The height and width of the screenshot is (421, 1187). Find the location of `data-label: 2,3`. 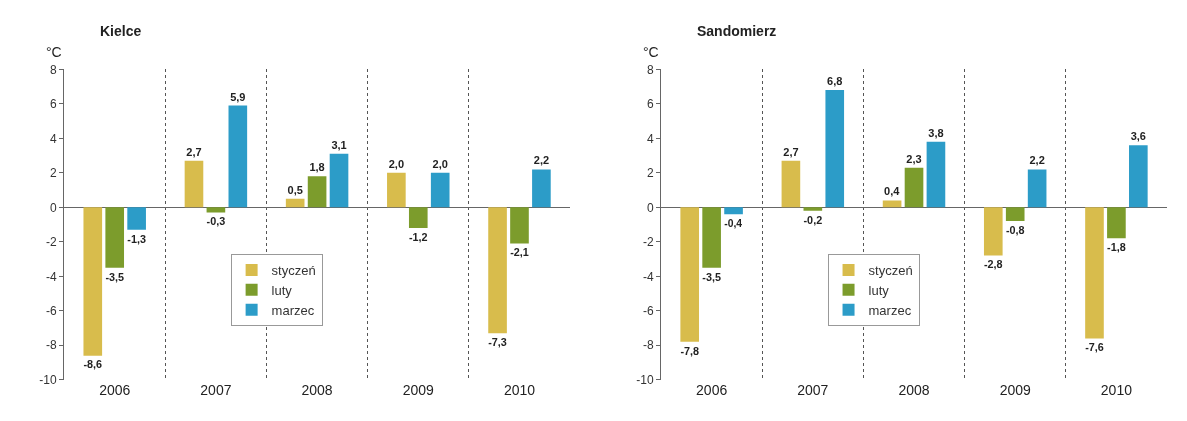

data-label: 2,3 is located at coordinates (914, 158).